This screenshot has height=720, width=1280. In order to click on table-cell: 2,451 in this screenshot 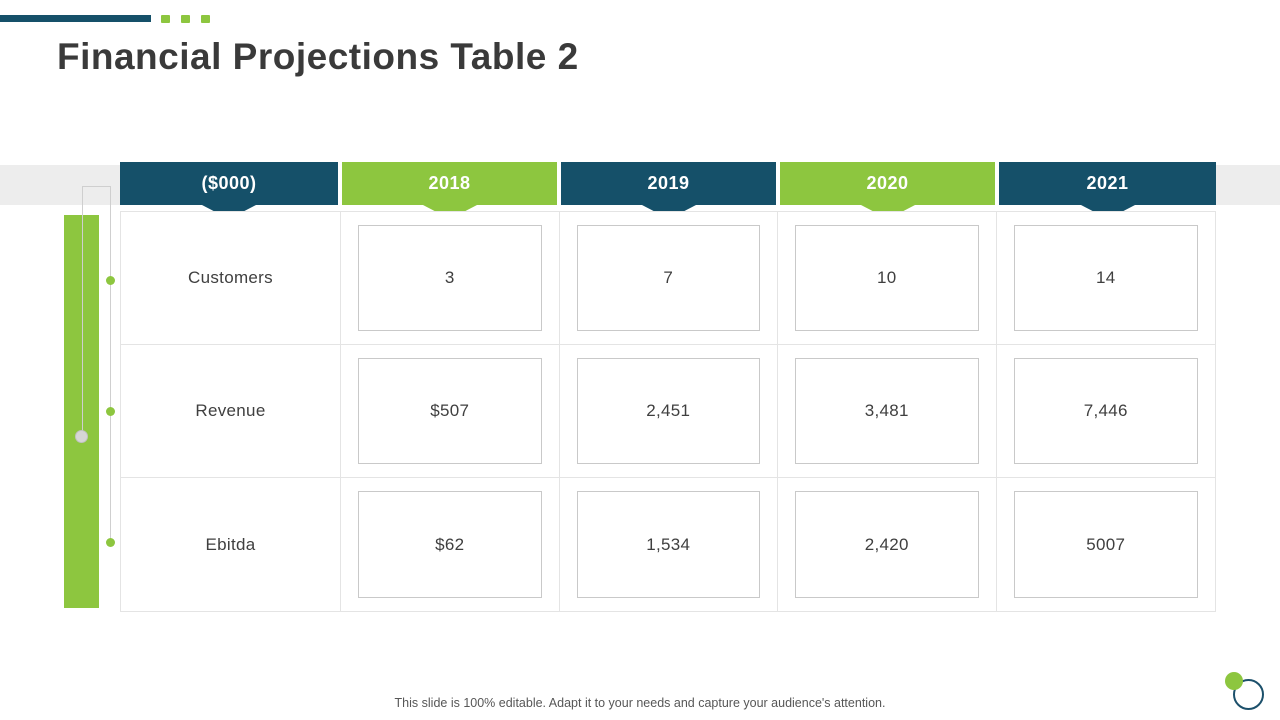, I will do `click(668, 411)`.